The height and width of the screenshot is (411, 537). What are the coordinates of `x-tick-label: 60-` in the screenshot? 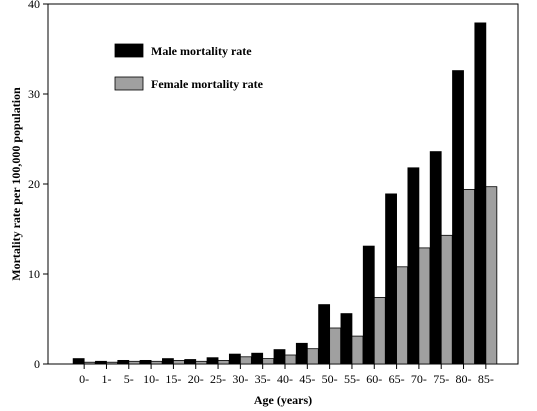 It's located at (374, 379).